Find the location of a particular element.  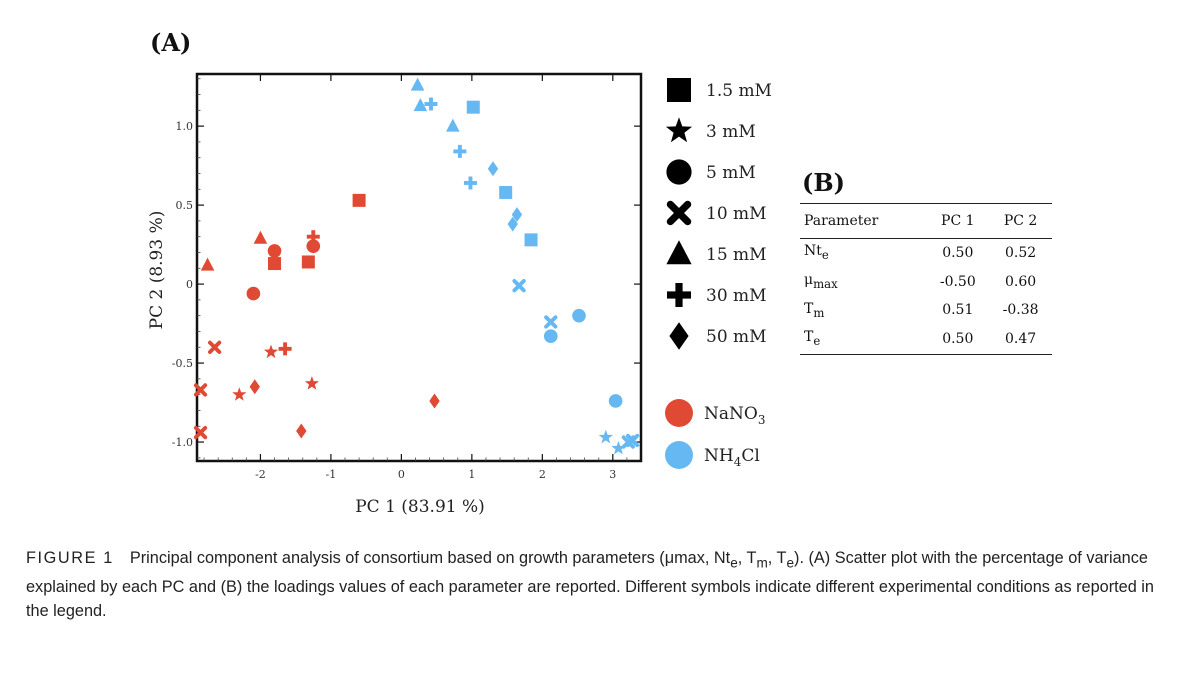

header-parameter: Parameter is located at coordinates (841, 221).